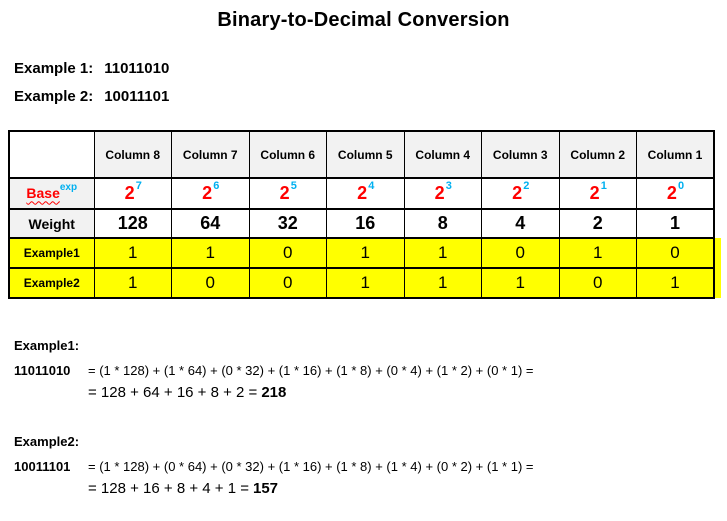  Describe the element at coordinates (168, 488) in the screenshot. I see `working-sum: = 128 + 16 + 8 + 4 + 1 =` at that location.